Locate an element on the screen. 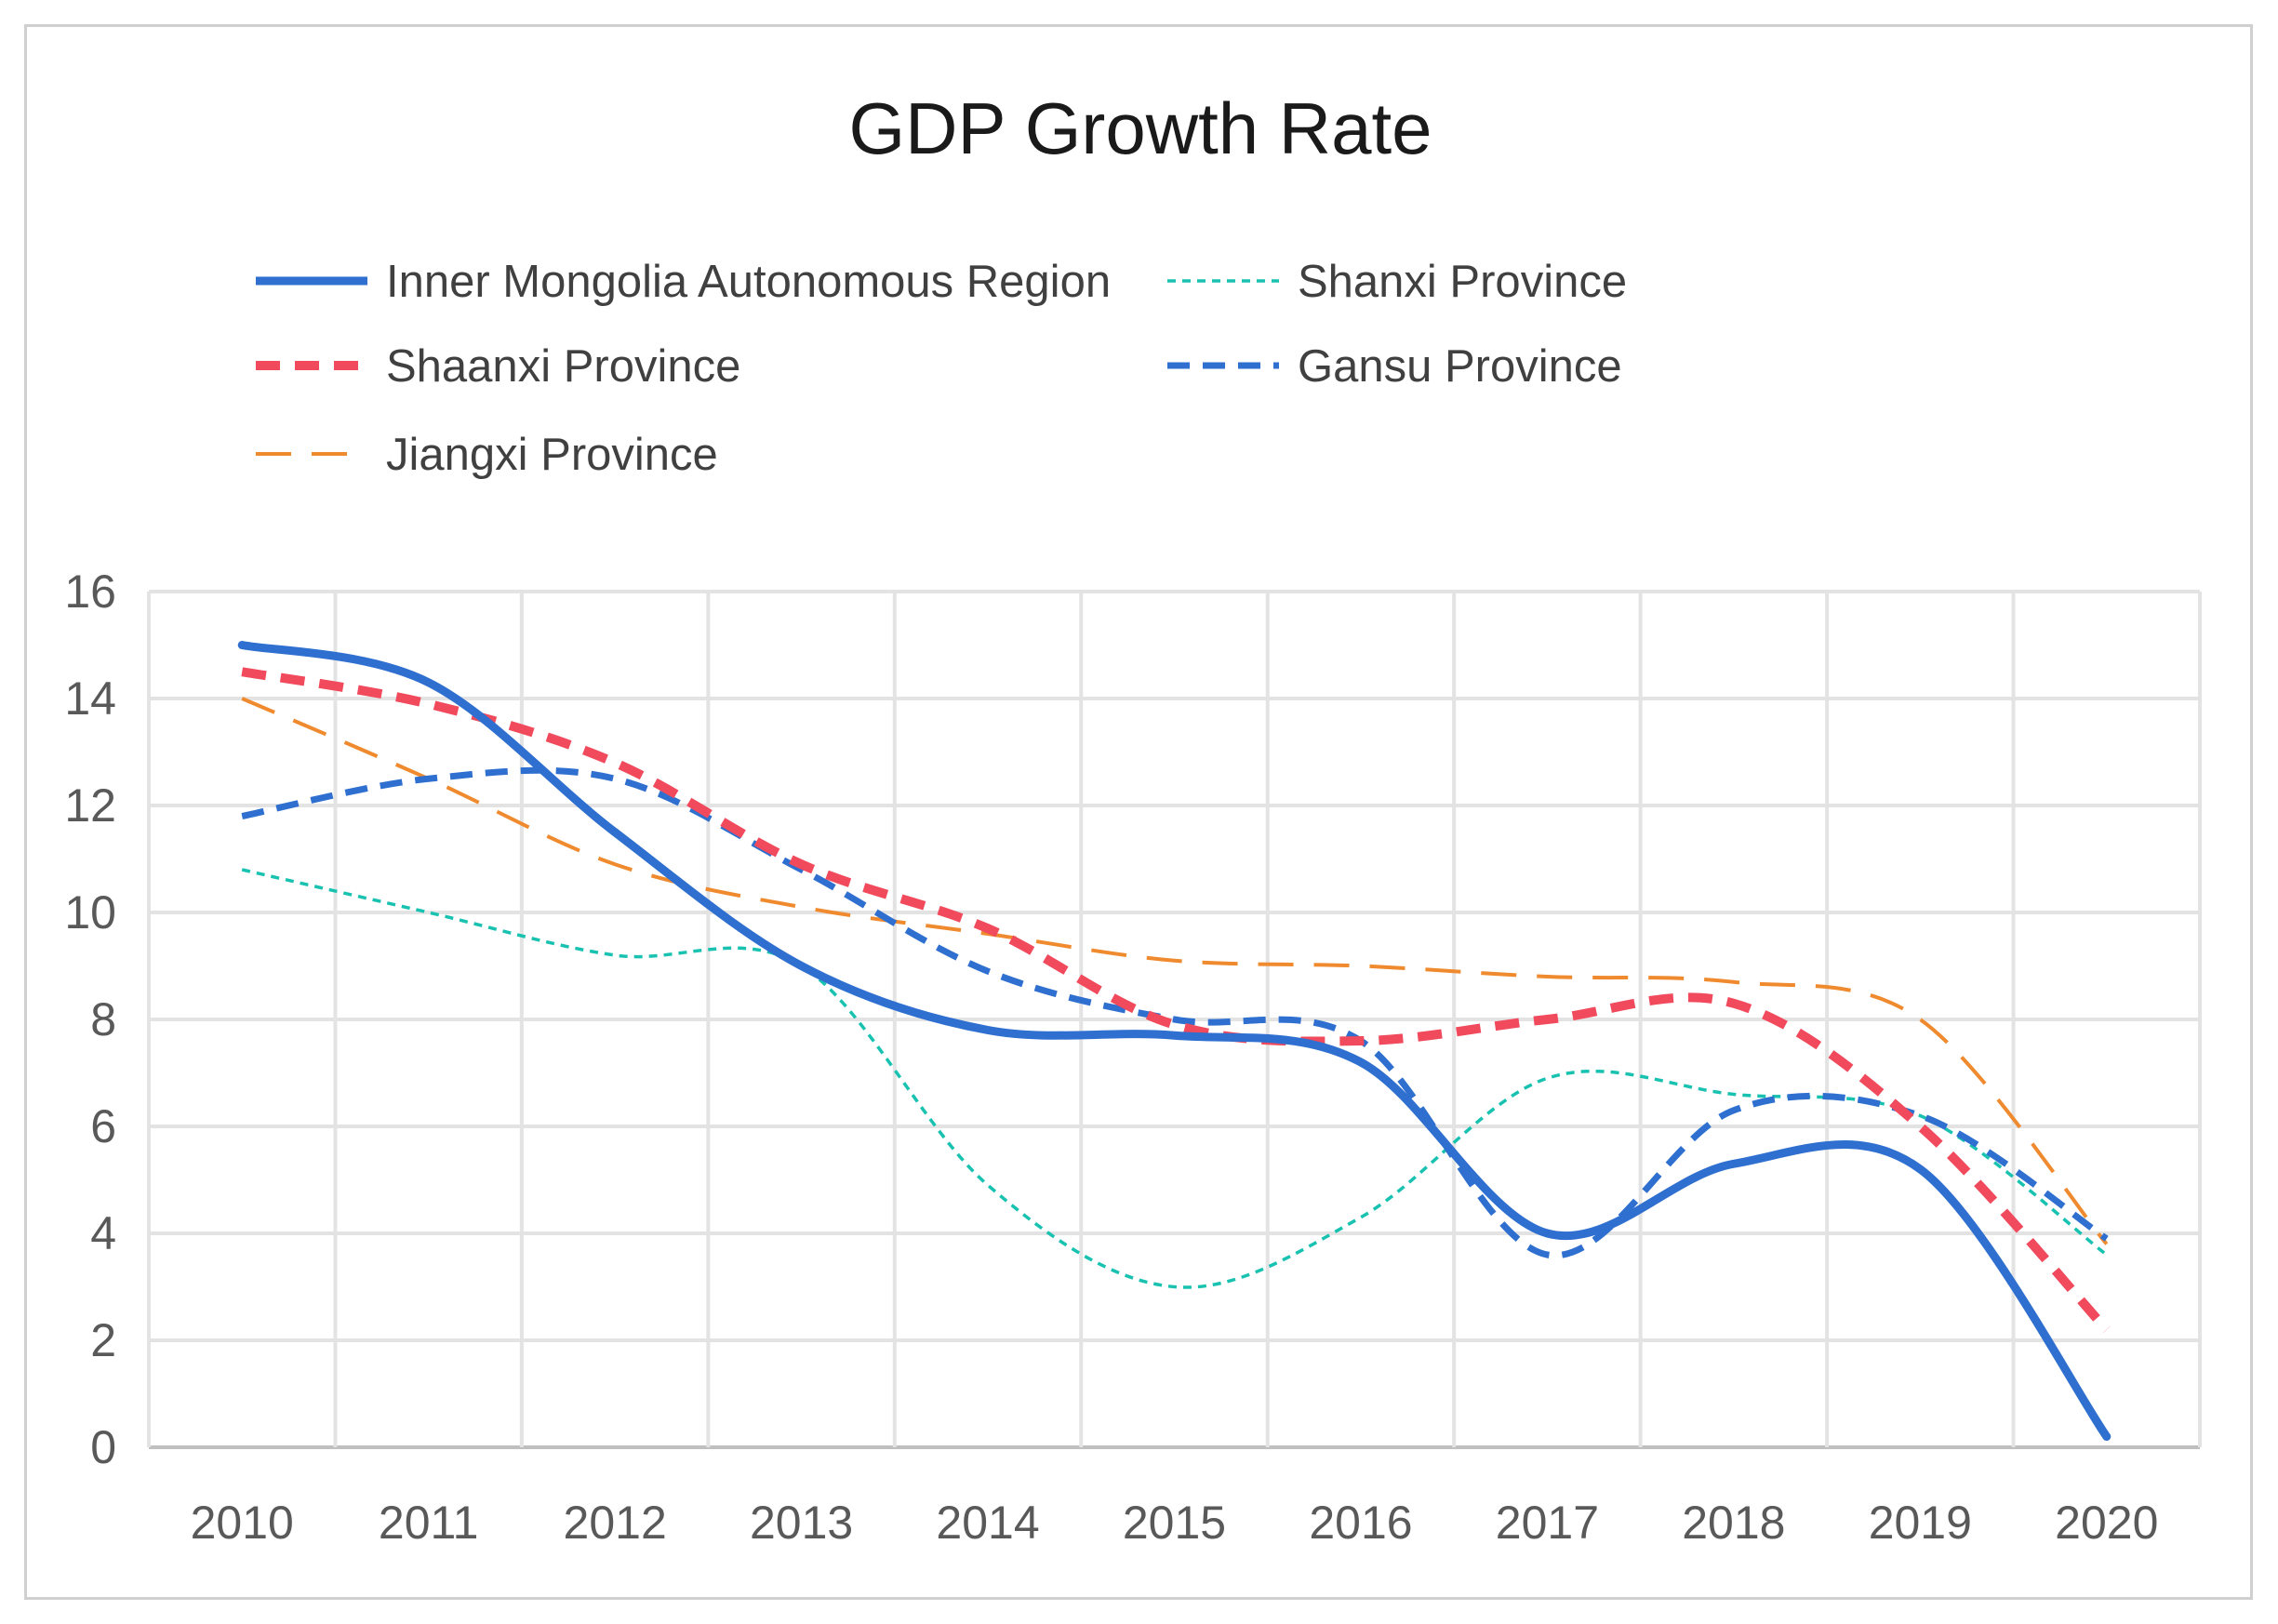 Image resolution: width=2278 pixels, height=1624 pixels. y-tick-label: 6 is located at coordinates (103, 1126).